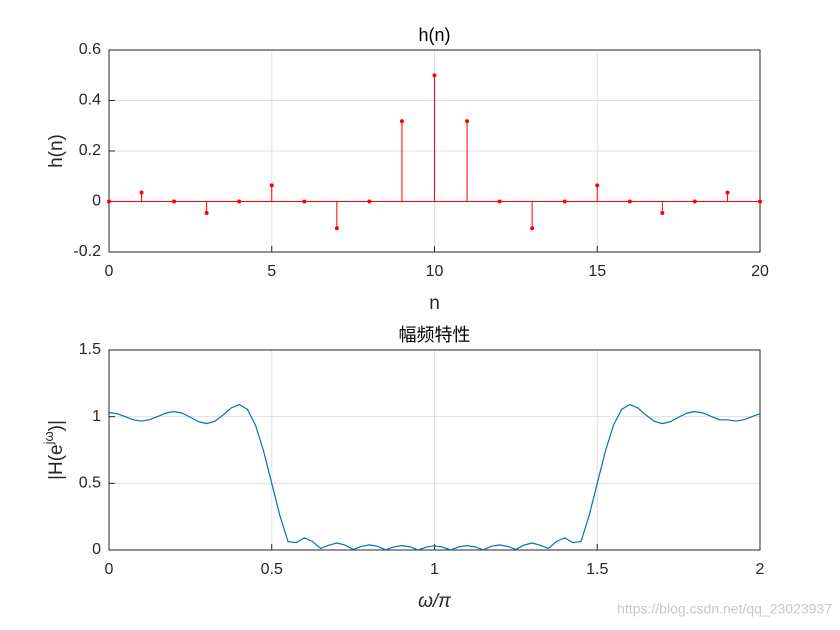 The image size is (840, 630). I want to click on y-axis-label: |H(ejω)|, so click(54, 450).